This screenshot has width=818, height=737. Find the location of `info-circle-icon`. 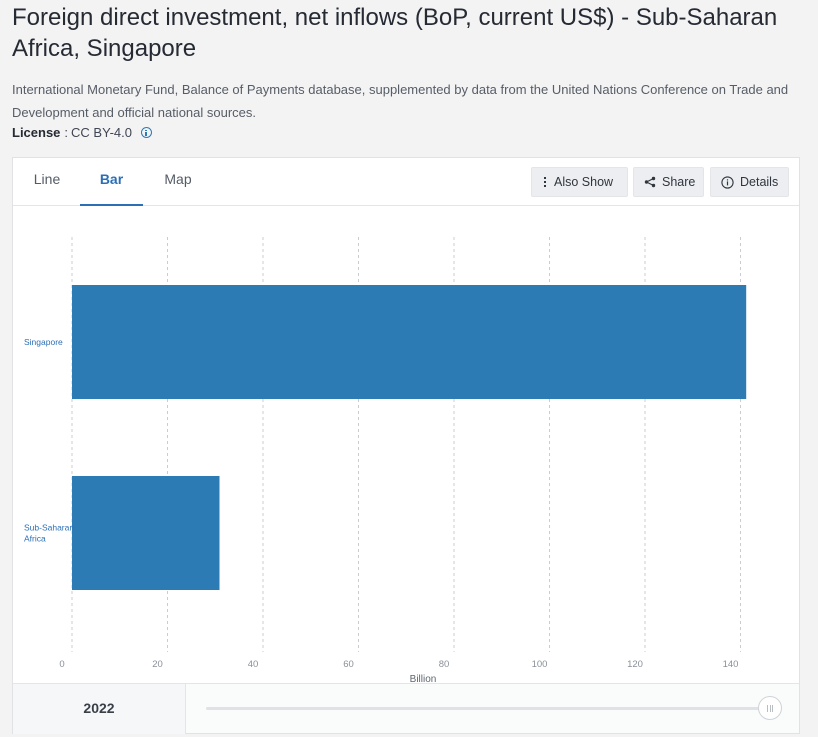

info-circle-icon is located at coordinates (727, 182).